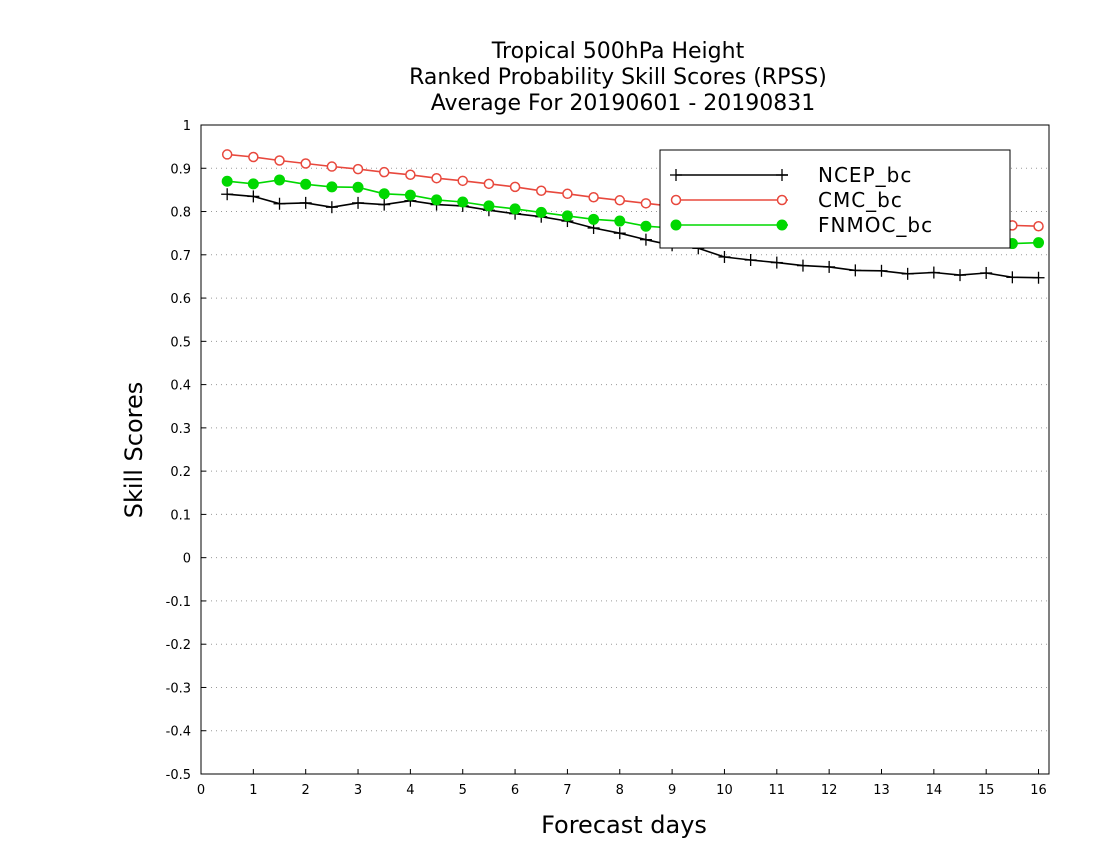 This screenshot has height=850, width=1100. What do you see at coordinates (829, 790) in the screenshot?
I see `x-tick-label: 12` at bounding box center [829, 790].